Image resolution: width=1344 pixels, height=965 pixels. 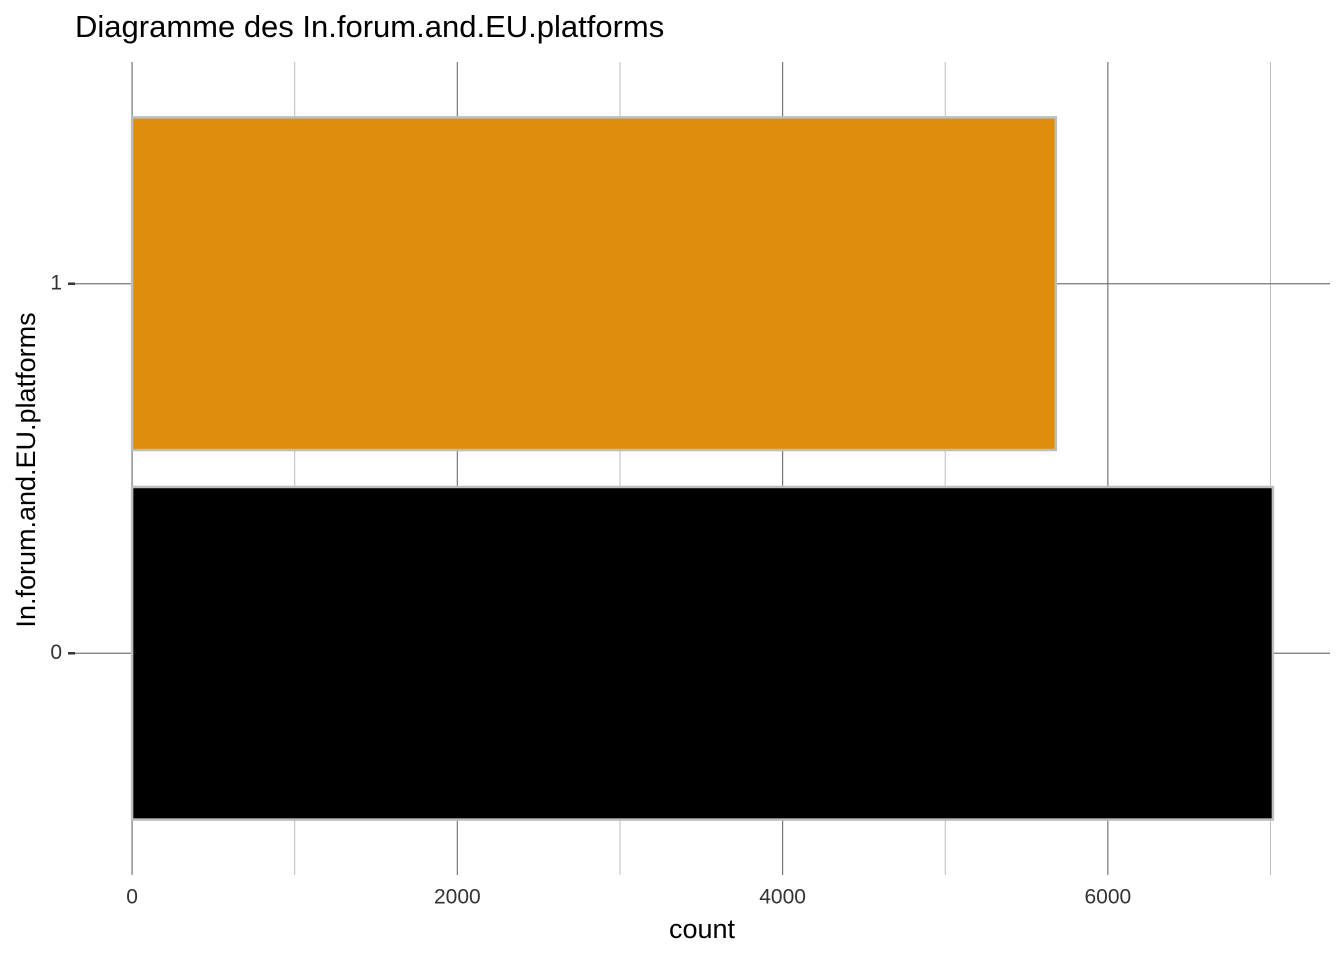 I want to click on y-tick-label: 1, so click(x=56, y=282).